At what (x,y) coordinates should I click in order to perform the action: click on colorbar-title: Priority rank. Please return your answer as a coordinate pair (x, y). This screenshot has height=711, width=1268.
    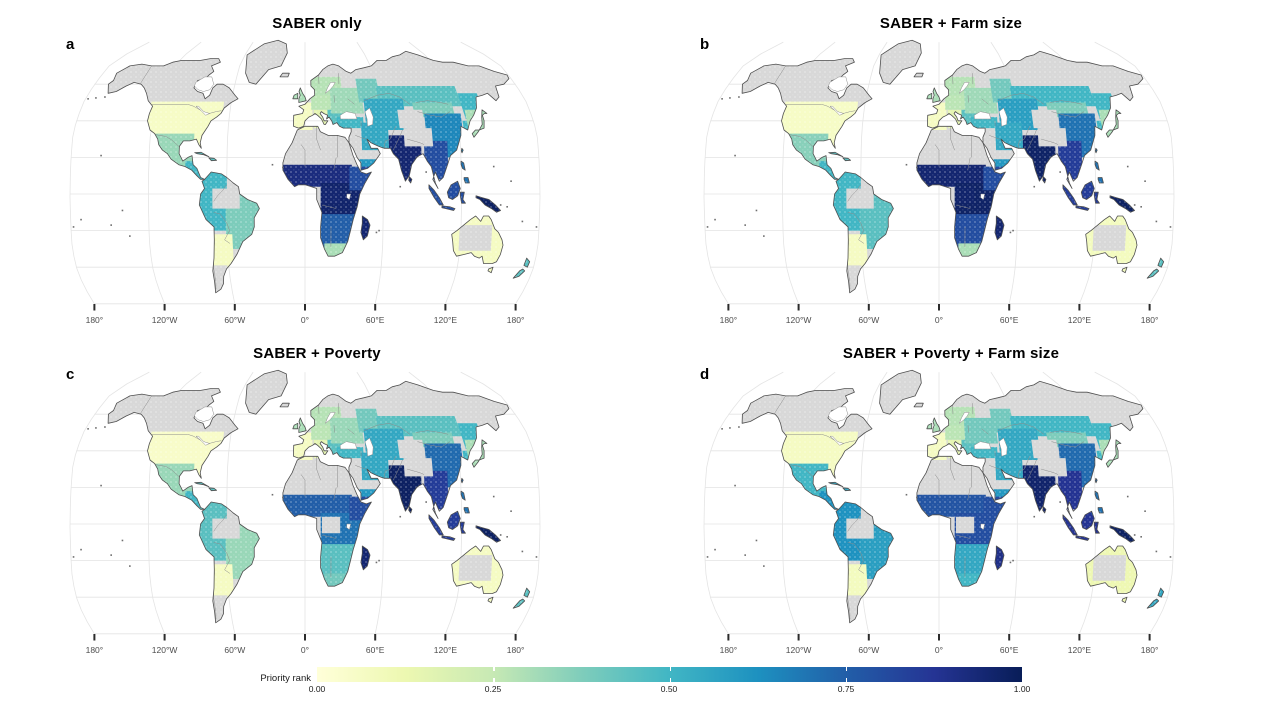
    Looking at the image, I should click on (285, 678).